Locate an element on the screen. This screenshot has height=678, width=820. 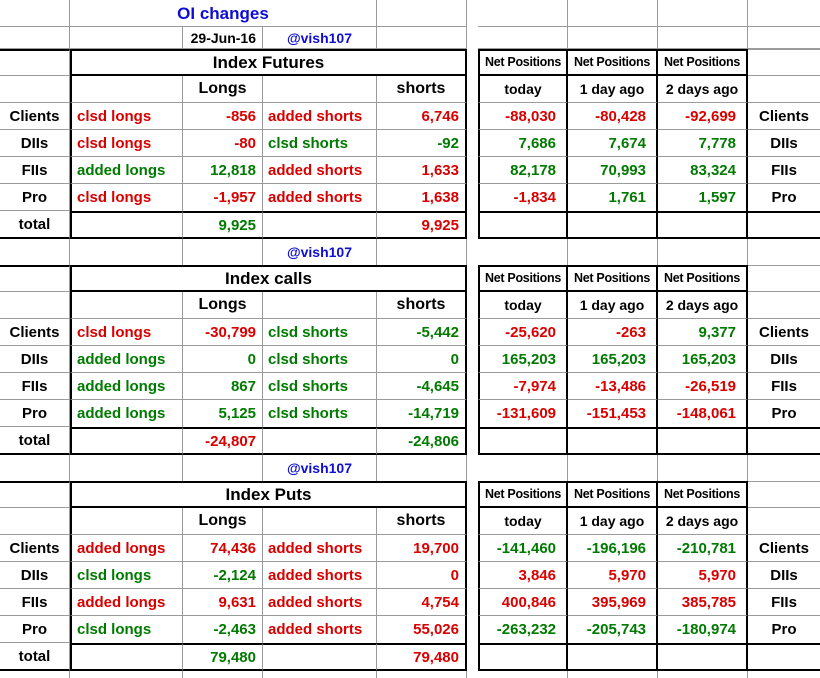
short-action-cell: added shorts is located at coordinates (320, 197).